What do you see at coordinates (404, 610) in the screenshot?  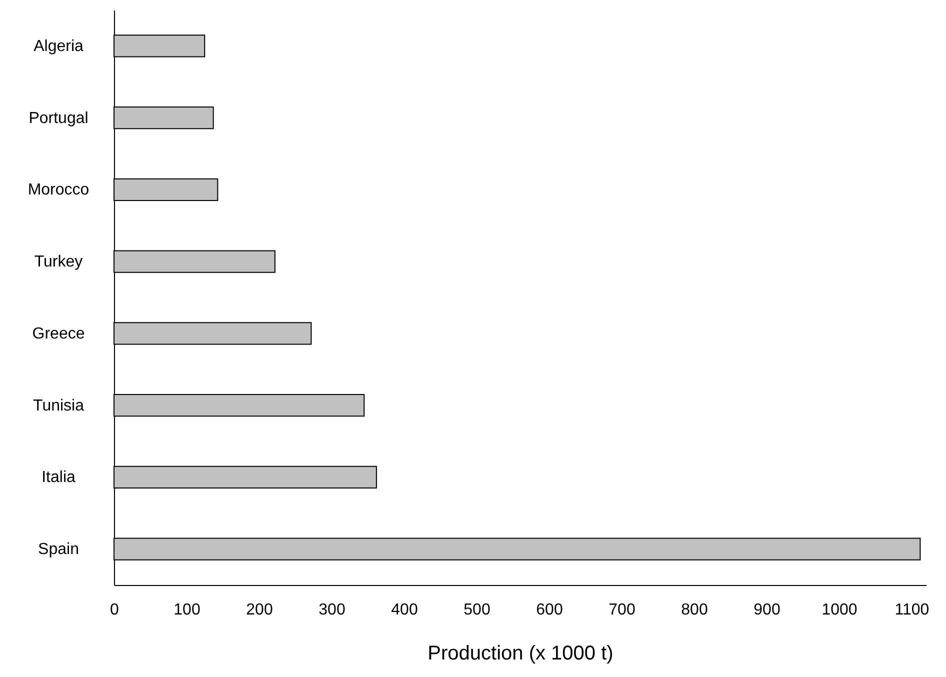 I see `x-tick-label: 400` at bounding box center [404, 610].